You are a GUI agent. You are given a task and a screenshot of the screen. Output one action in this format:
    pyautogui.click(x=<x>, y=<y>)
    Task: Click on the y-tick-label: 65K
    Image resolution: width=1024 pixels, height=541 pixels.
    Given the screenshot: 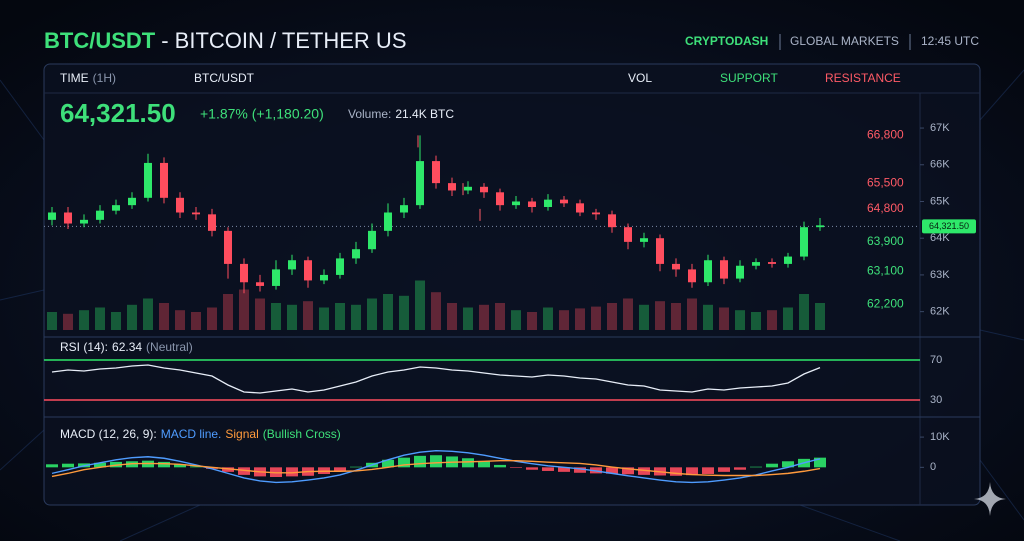 What is the action you would take?
    pyautogui.click(x=940, y=201)
    